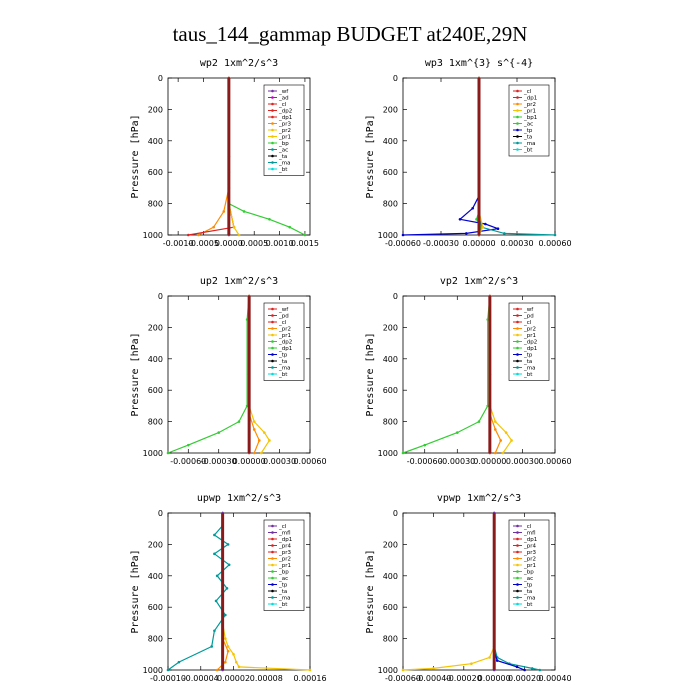  I want to click on x-tick-label: 0.00016, so click(309, 678).